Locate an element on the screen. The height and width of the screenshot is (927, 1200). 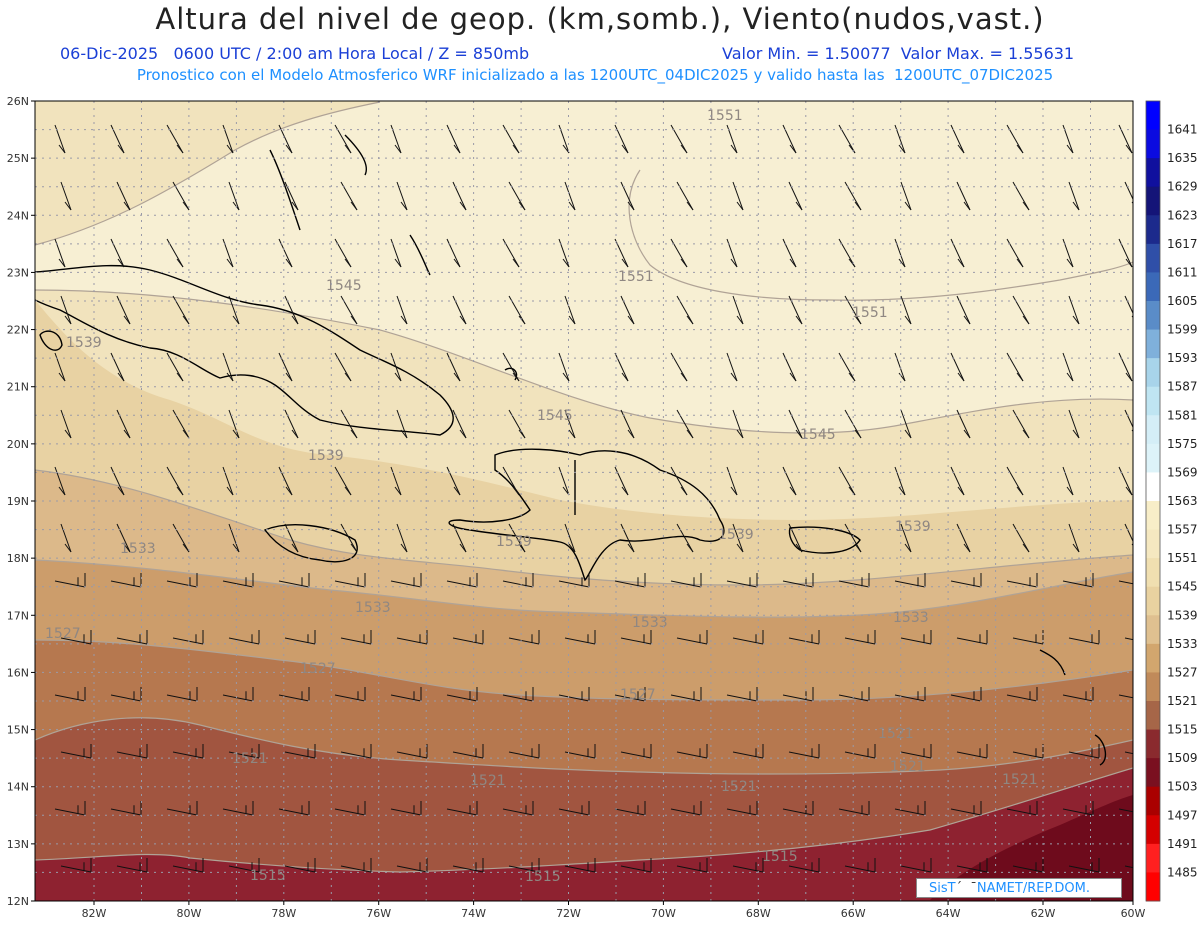
legend-label: 1563 is located at coordinates (1182, 501).